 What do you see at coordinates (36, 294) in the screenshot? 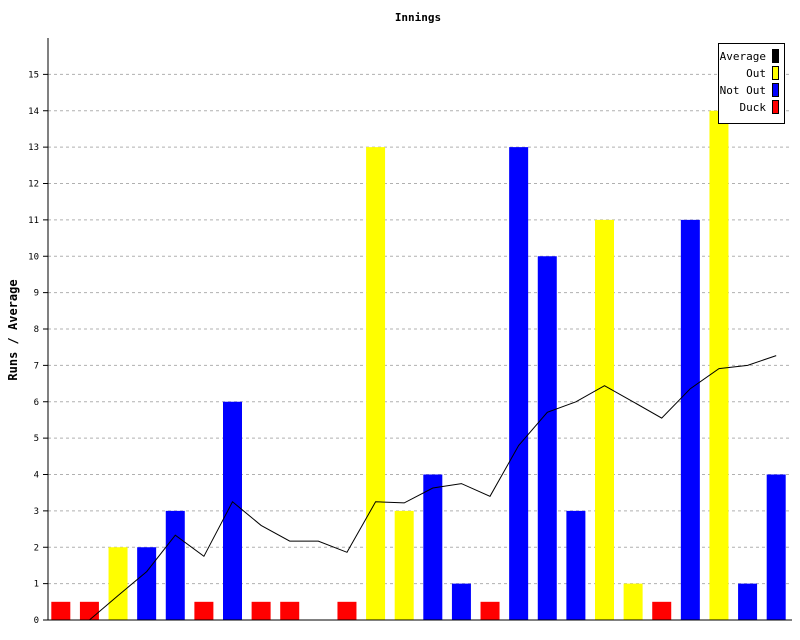
I see `y-tick-label: 9` at bounding box center [36, 294].